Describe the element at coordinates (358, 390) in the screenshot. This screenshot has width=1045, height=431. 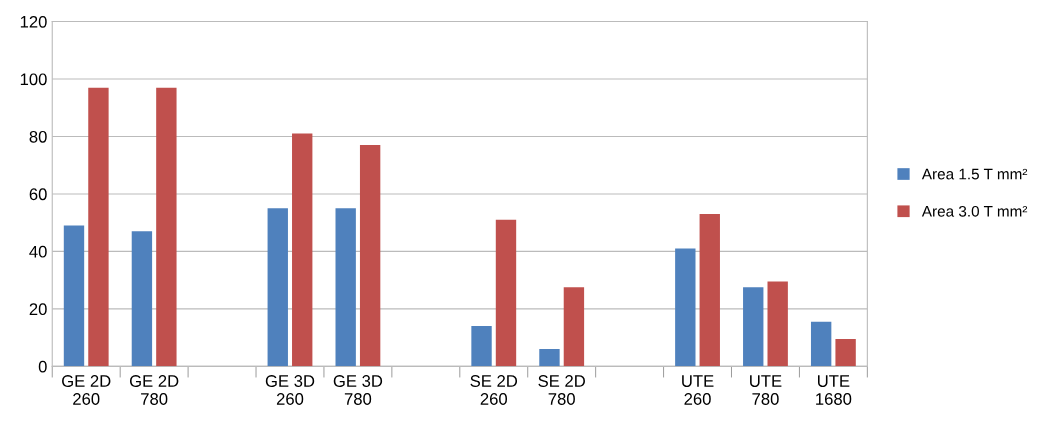
I see `x-tick-label: GE 3D 780` at that location.